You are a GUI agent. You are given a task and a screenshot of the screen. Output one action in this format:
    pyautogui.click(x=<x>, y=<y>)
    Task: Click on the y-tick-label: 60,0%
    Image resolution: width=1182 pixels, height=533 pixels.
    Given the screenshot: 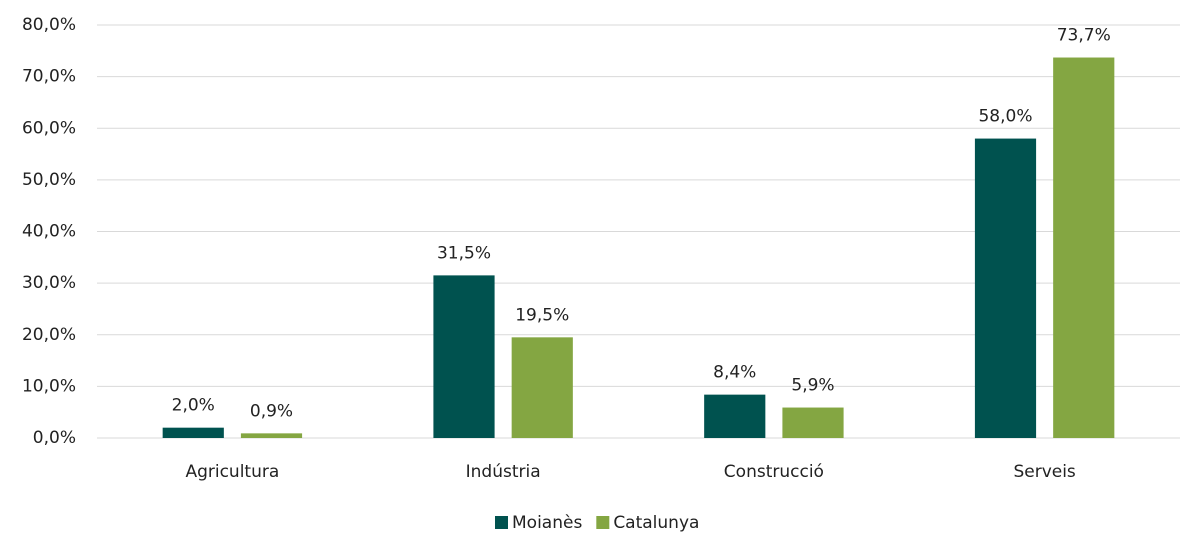 What is the action you would take?
    pyautogui.click(x=49, y=128)
    